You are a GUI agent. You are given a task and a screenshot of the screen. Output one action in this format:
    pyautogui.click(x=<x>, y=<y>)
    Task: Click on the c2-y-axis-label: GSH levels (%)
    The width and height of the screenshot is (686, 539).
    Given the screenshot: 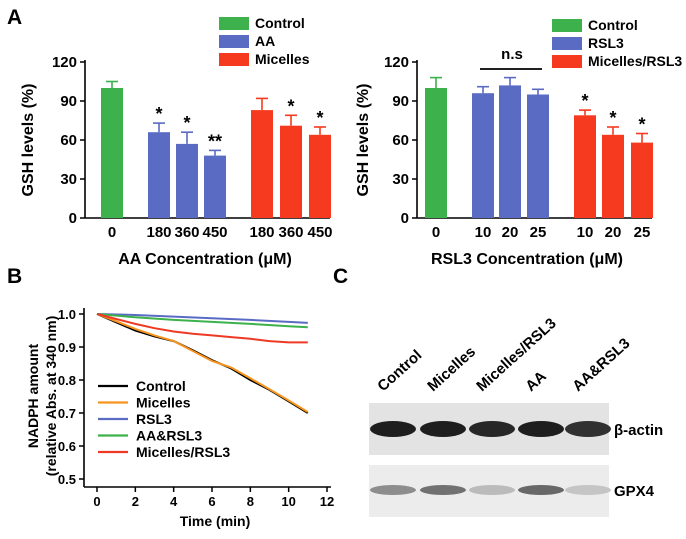 What is the action you would take?
    pyautogui.click(x=363, y=140)
    